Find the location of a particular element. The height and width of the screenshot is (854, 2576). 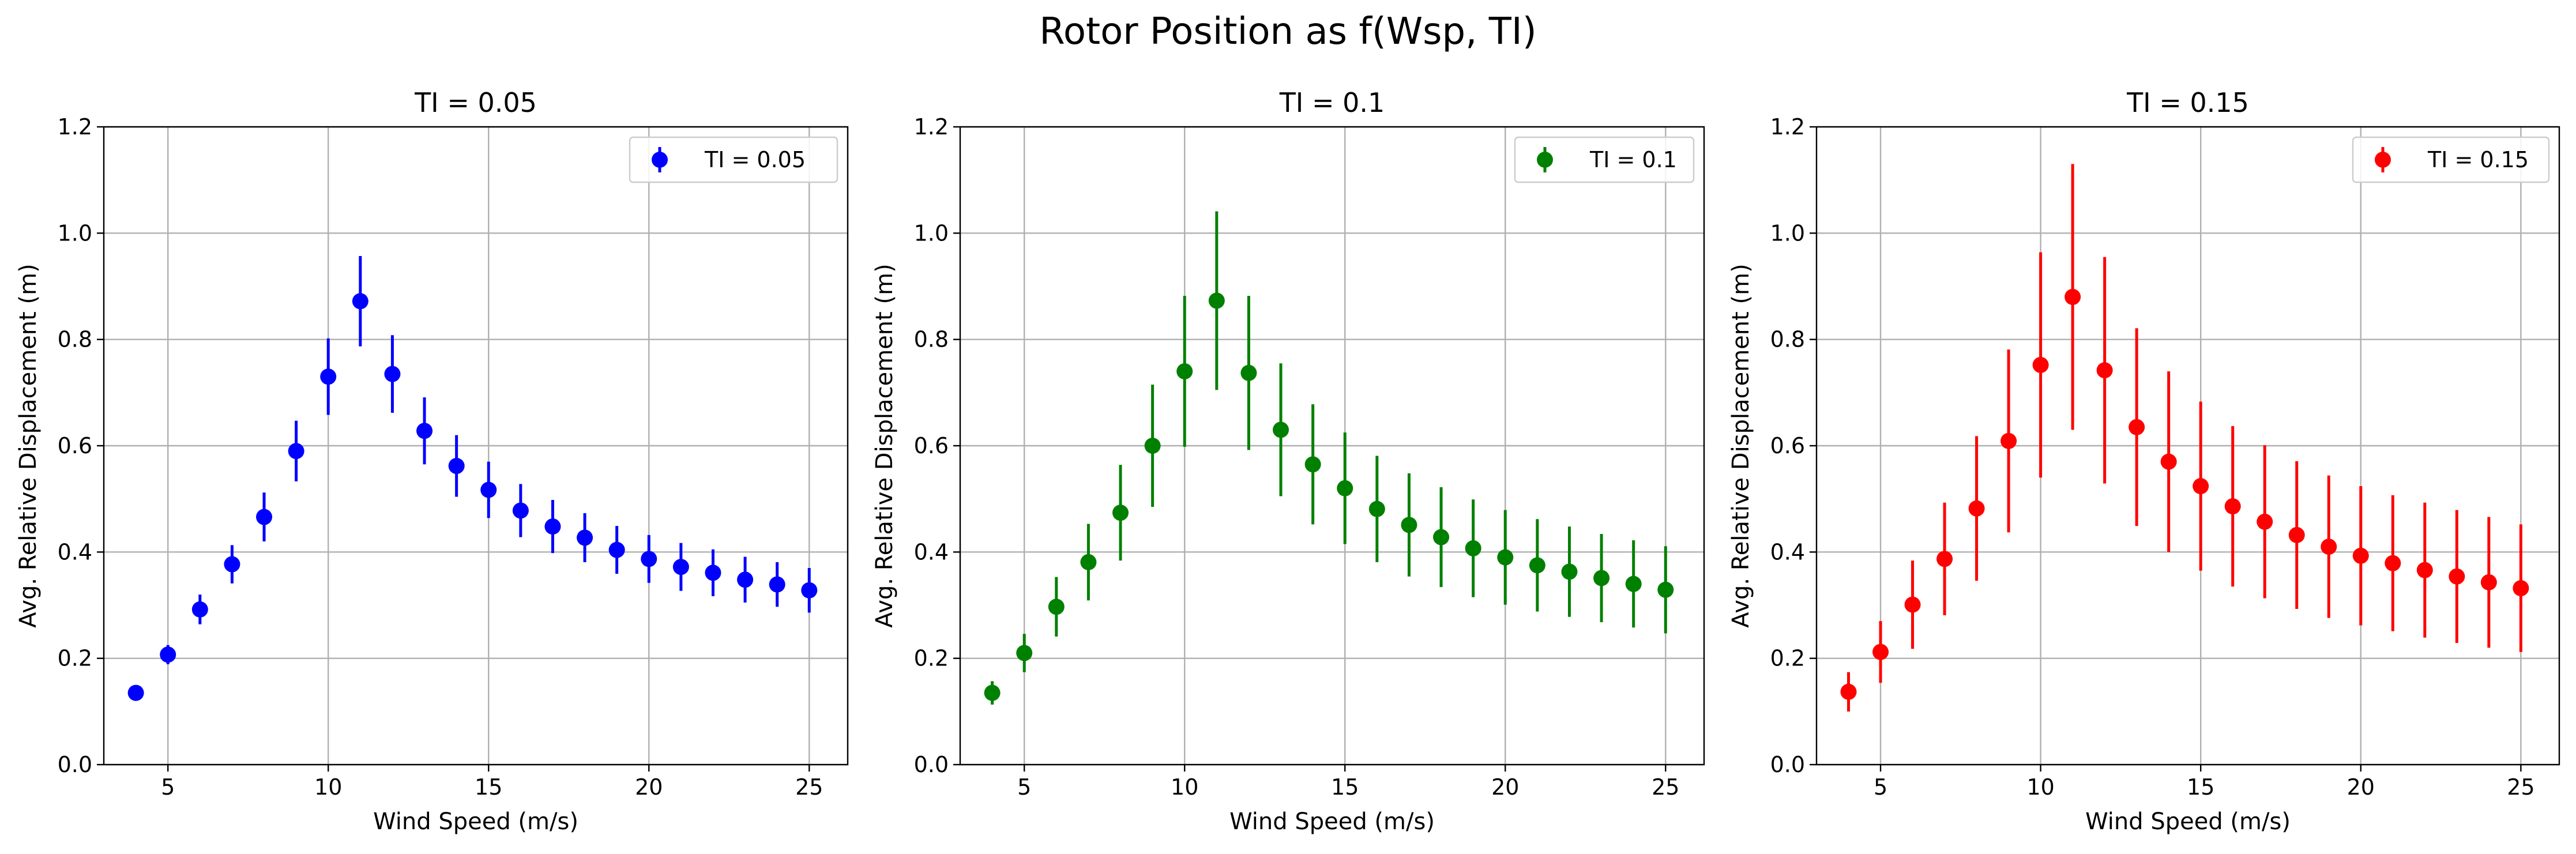

legend: TI = 0.05 is located at coordinates (733, 159).